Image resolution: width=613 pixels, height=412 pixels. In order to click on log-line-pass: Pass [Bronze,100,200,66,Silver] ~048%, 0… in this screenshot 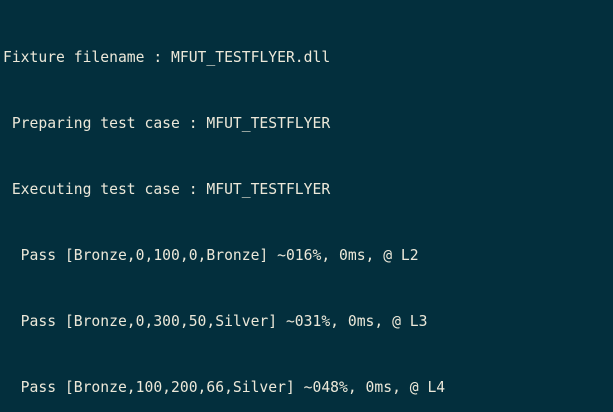, I will do `click(224, 387)`.